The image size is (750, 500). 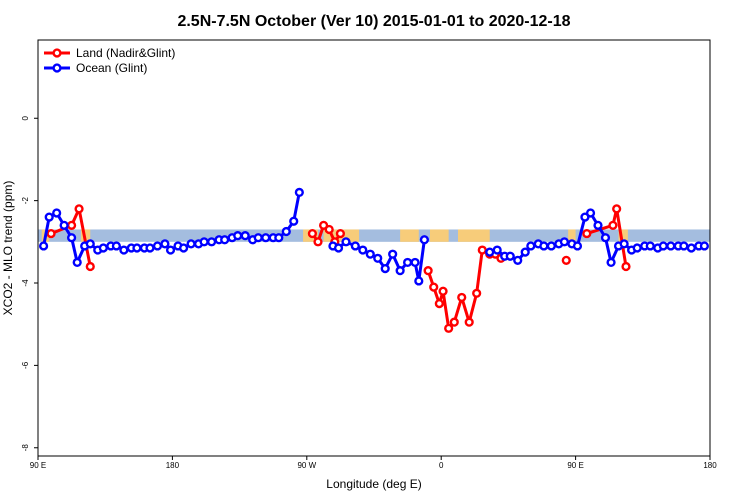 I want to click on x-tick-label-0: 90 E, so click(x=38, y=465).